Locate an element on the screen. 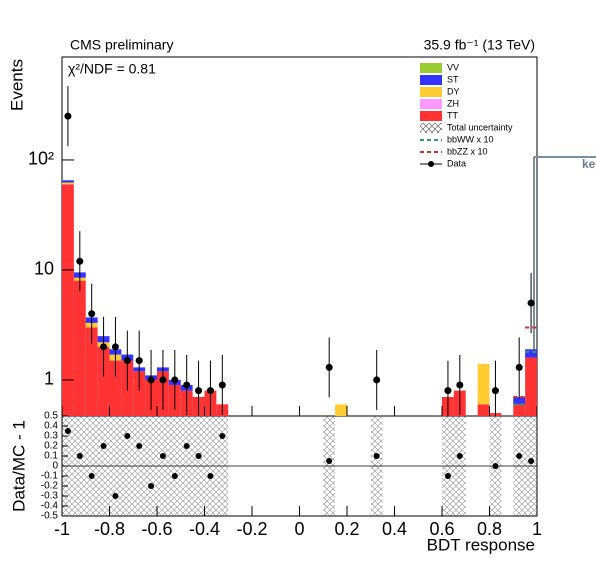 The width and height of the screenshot is (596, 572). x-tick-label: -0.2 is located at coordinates (251, 529).